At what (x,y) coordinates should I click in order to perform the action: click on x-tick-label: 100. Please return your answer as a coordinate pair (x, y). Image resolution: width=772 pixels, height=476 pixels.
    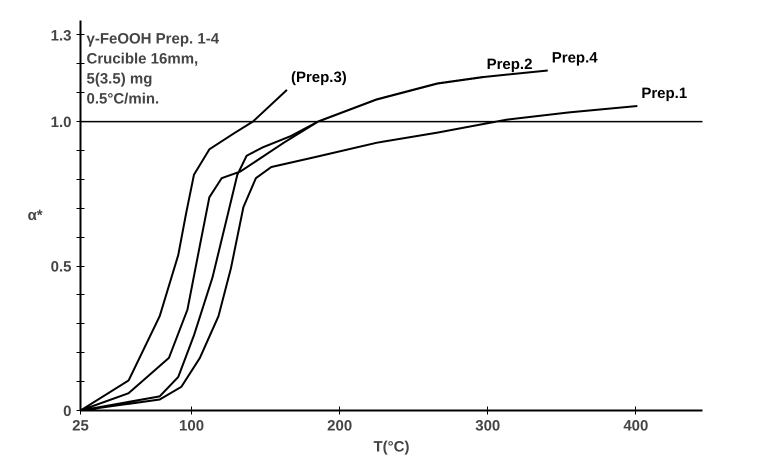
    Looking at the image, I should click on (191, 426).